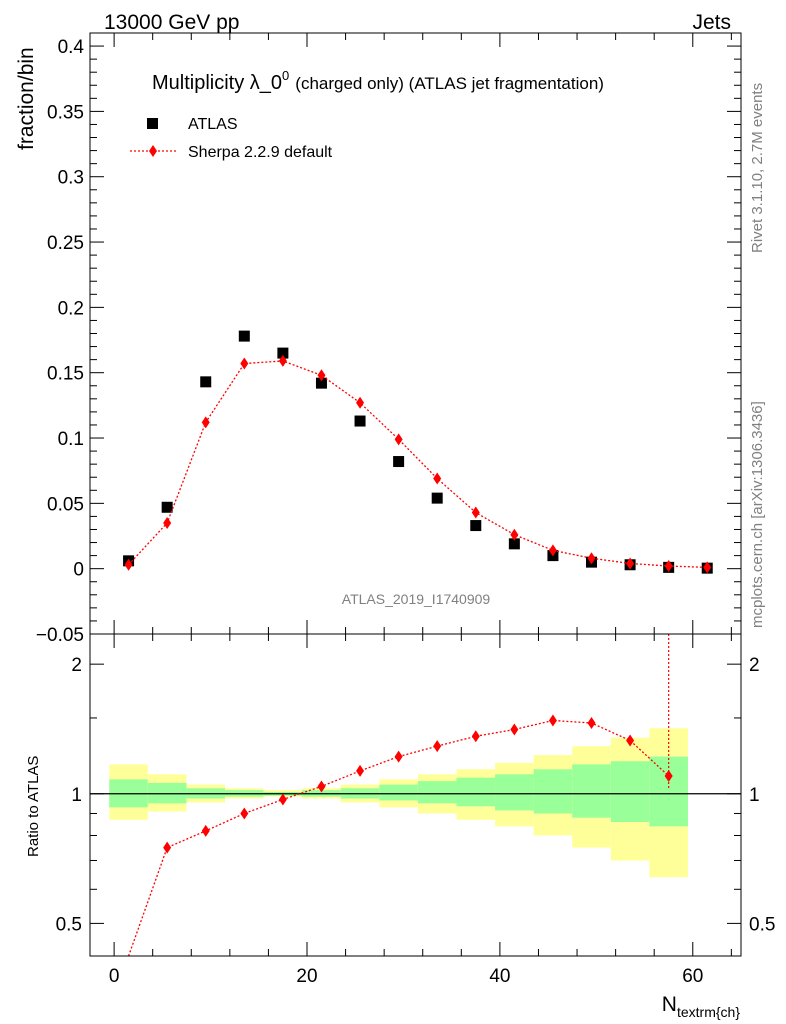 This screenshot has height=1024, width=786. What do you see at coordinates (78, 570) in the screenshot?
I see `main-ytick-label: 0` at bounding box center [78, 570].